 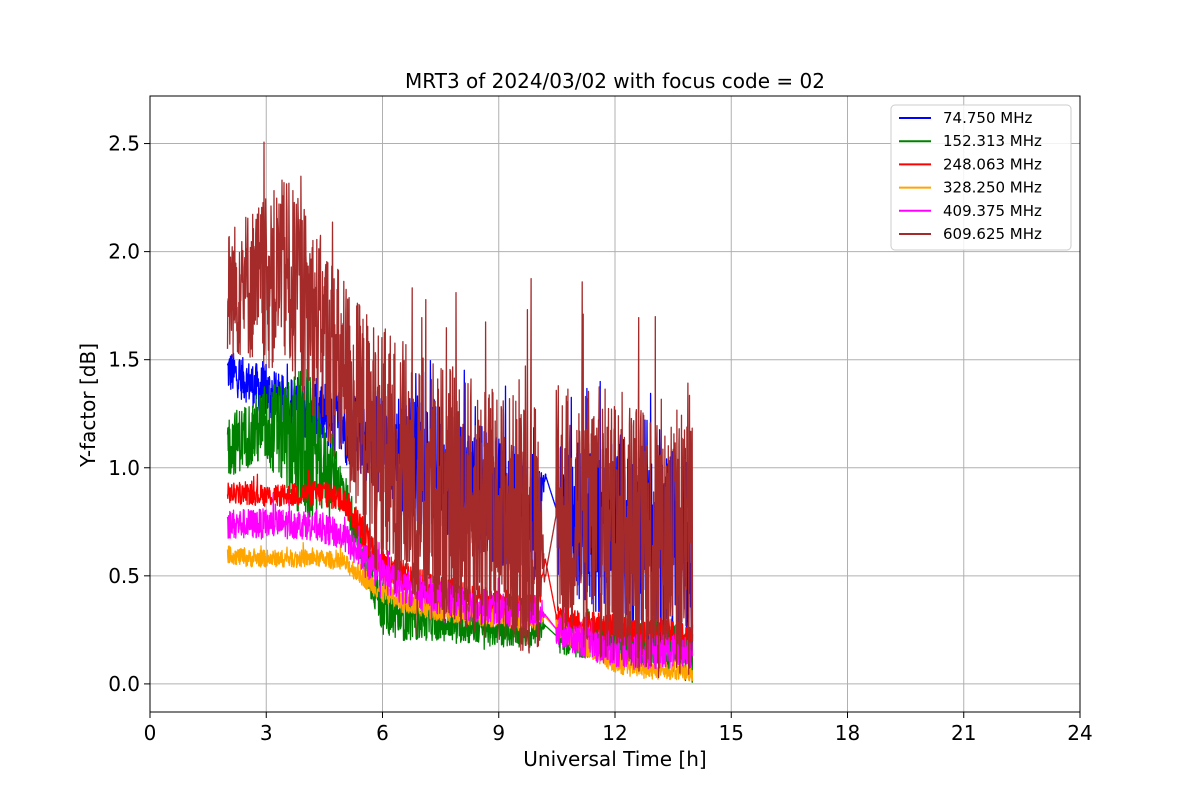 I want to click on x-tick-label: 15, so click(x=731, y=733).